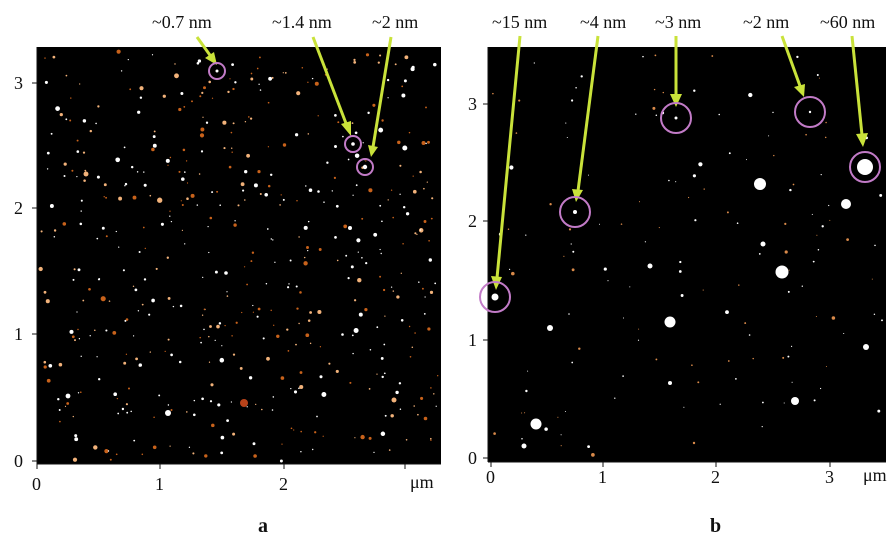 The height and width of the screenshot is (541, 894). What do you see at coordinates (766, 22) in the screenshot?
I see `panel-b-label-3: ~2 nm` at bounding box center [766, 22].